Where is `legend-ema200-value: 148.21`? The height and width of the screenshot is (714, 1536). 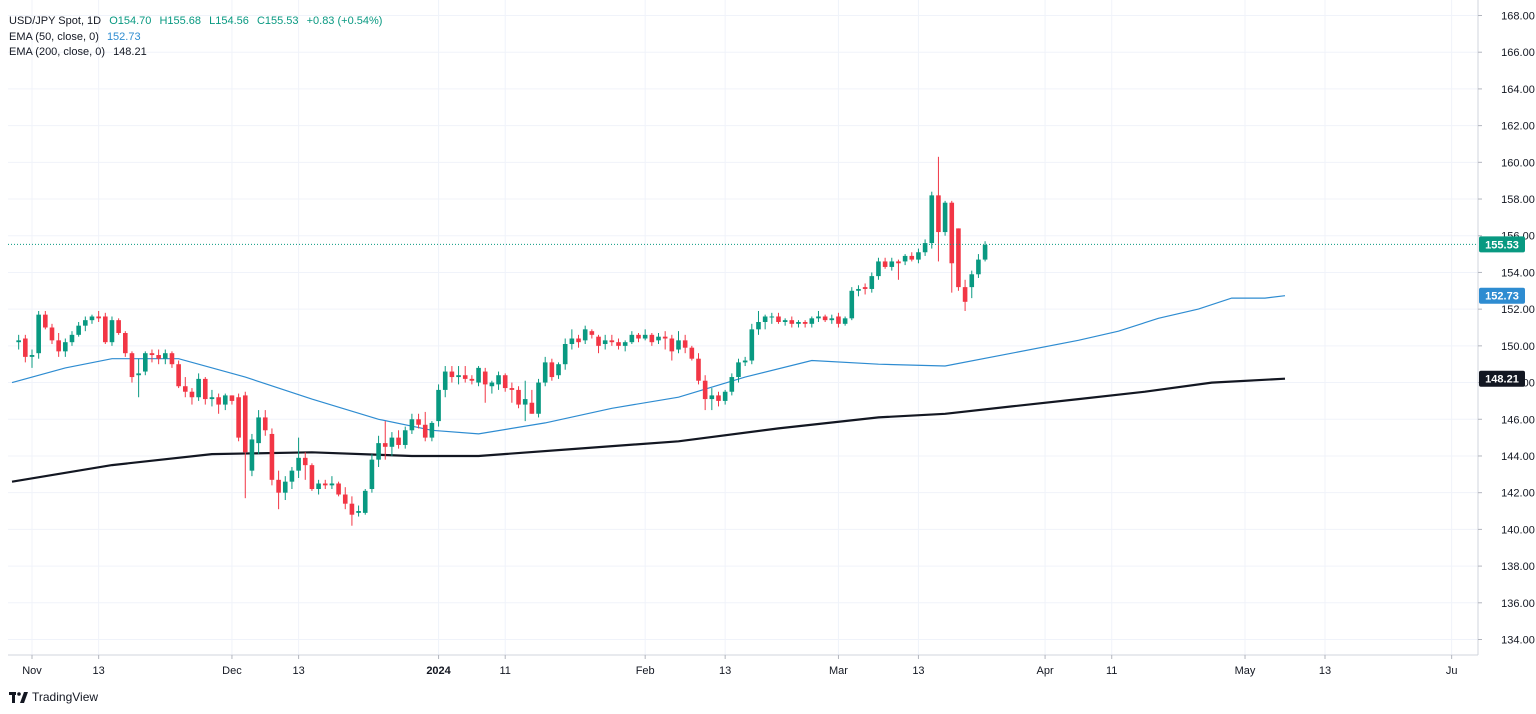 legend-ema200-value: 148.21 is located at coordinates (130, 52).